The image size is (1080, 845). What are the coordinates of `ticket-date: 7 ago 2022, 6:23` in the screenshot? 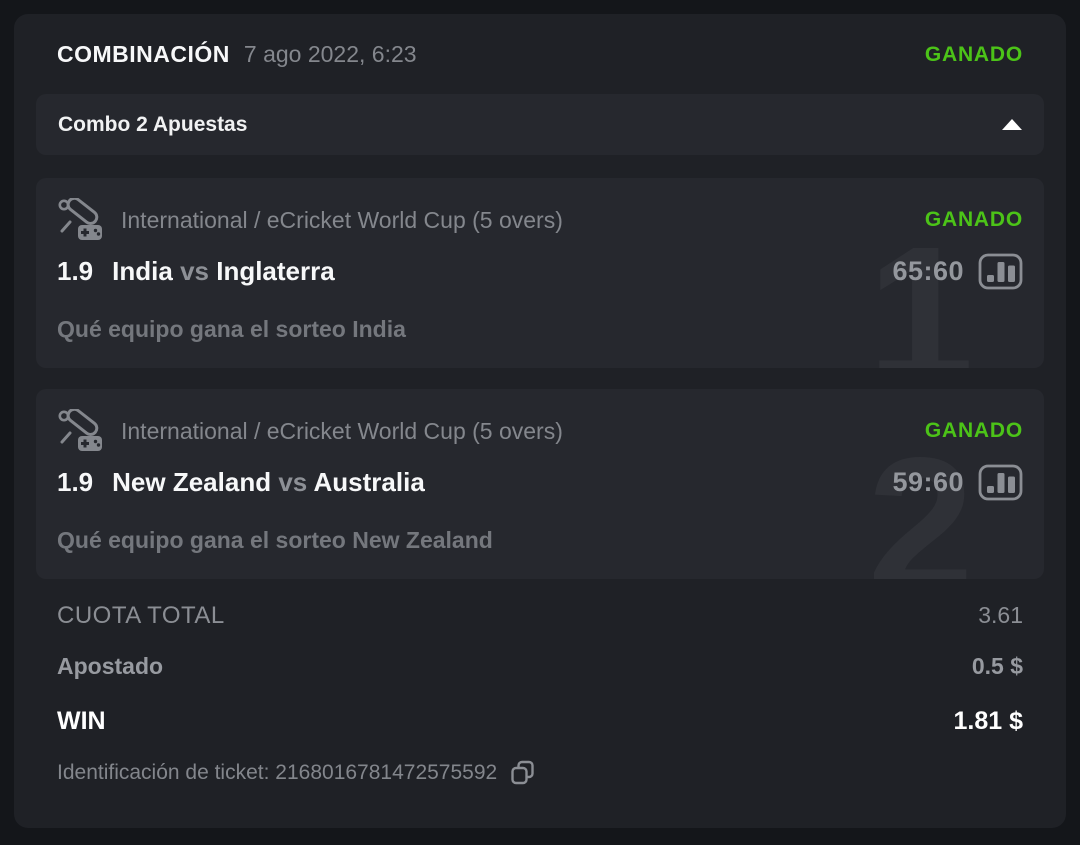 It's located at (330, 54).